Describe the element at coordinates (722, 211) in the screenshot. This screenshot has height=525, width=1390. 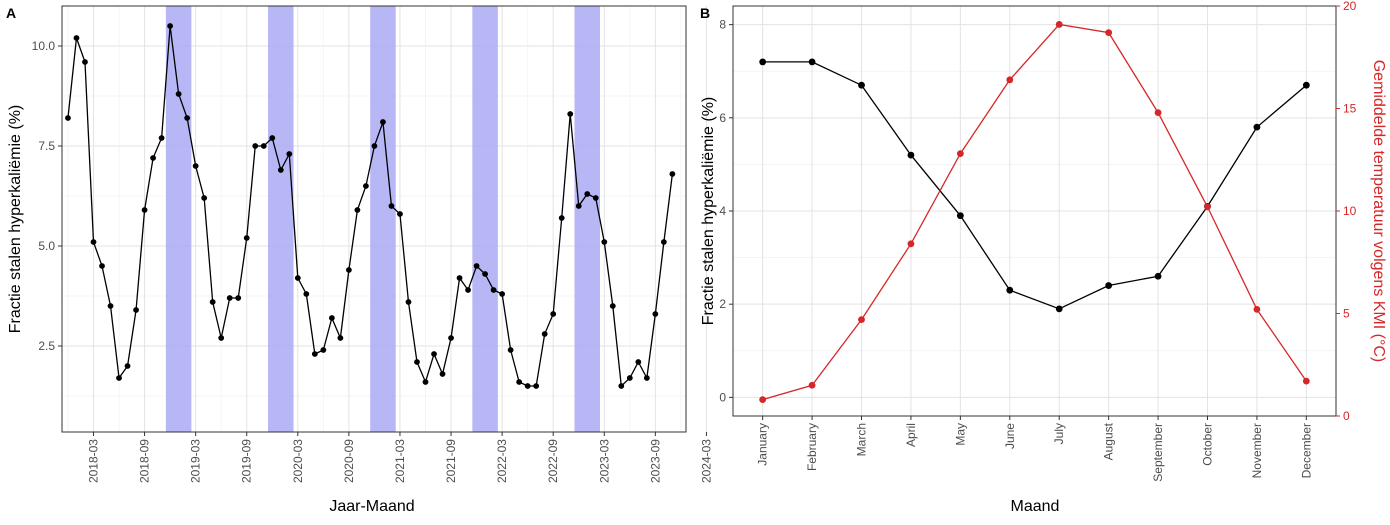
I see `y-tick-label: 4` at that location.